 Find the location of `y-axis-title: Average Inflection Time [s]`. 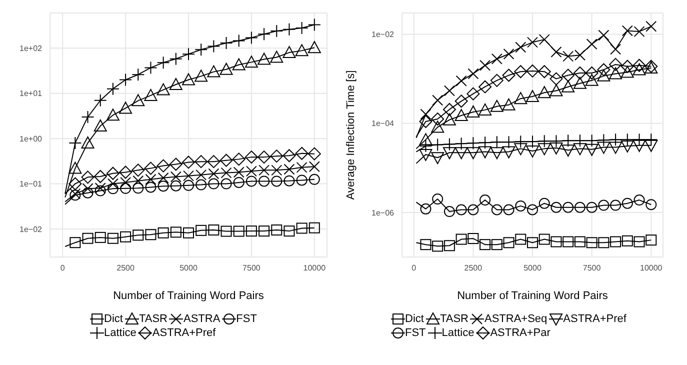

y-axis-title: Average Inflection Time [s] is located at coordinates (350, 135).